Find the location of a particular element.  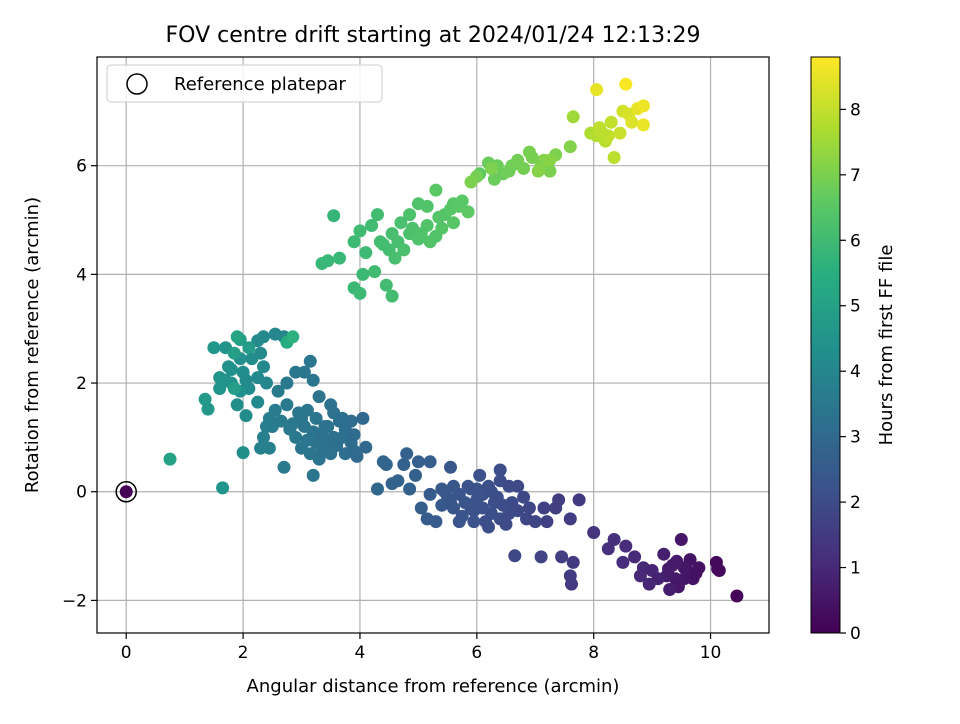

x-tick-label: 2 is located at coordinates (243, 653).